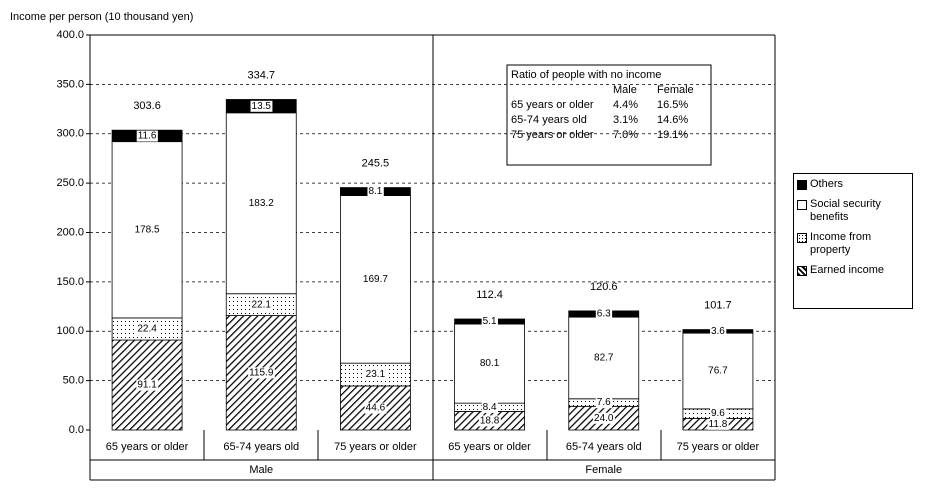  Describe the element at coordinates (549, 120) in the screenshot. I see `inset-cell: 65-74 years old` at that location.